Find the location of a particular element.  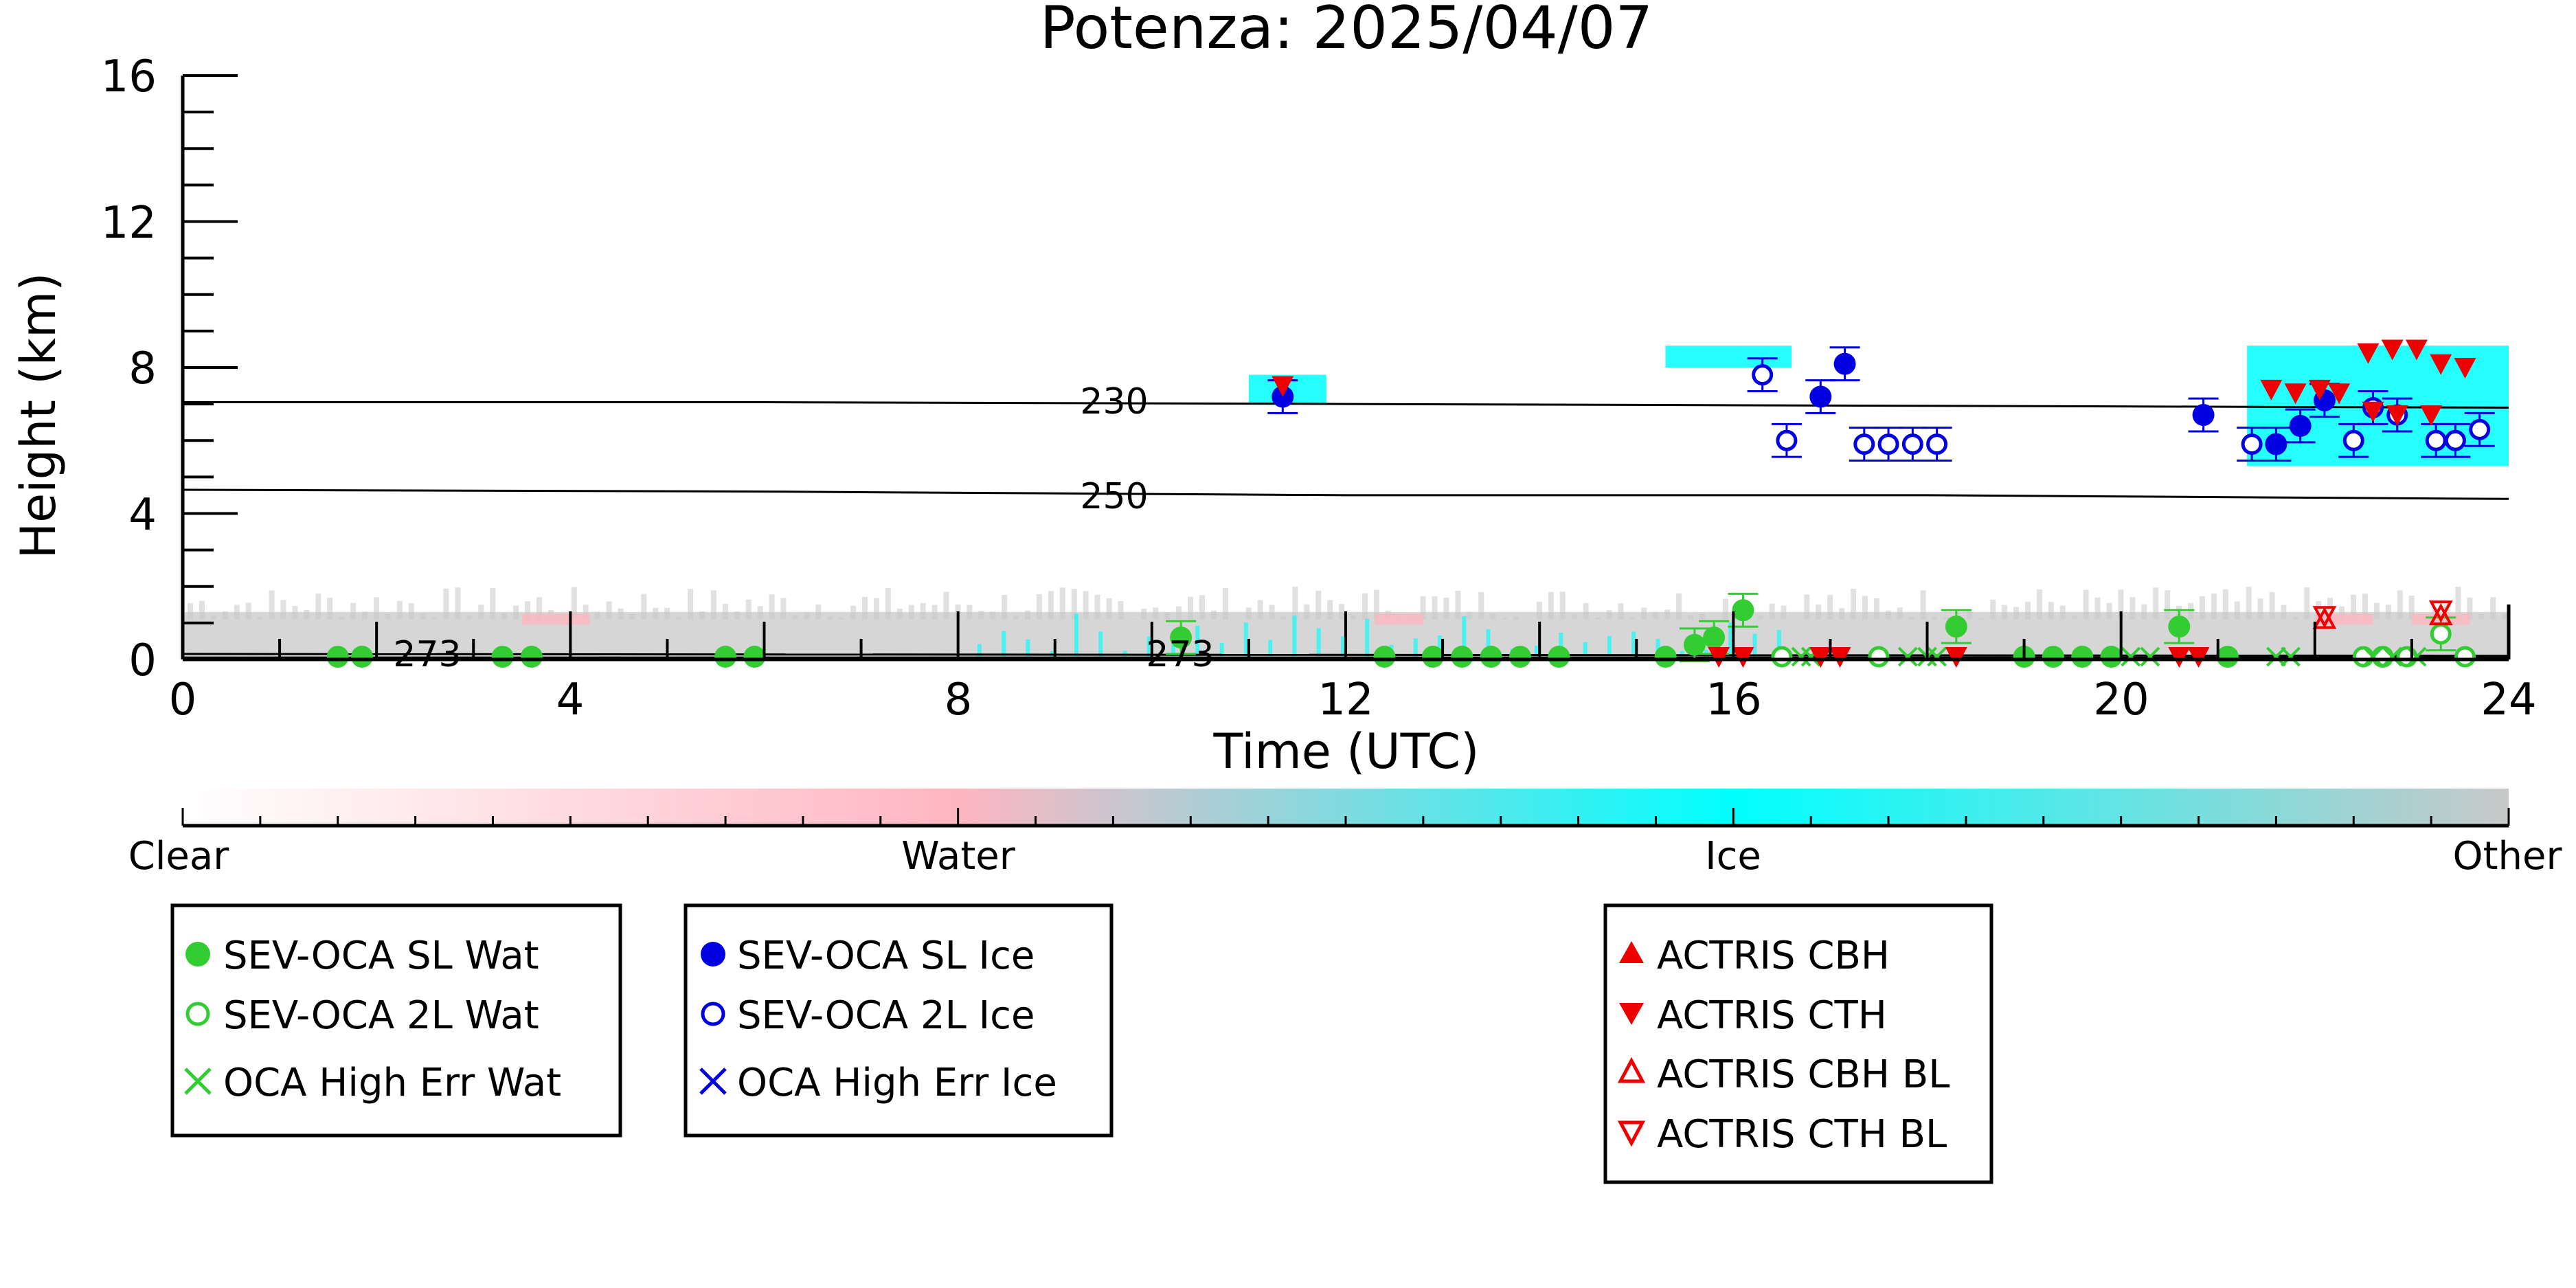

isotherm-label: 273 is located at coordinates (1180, 654).